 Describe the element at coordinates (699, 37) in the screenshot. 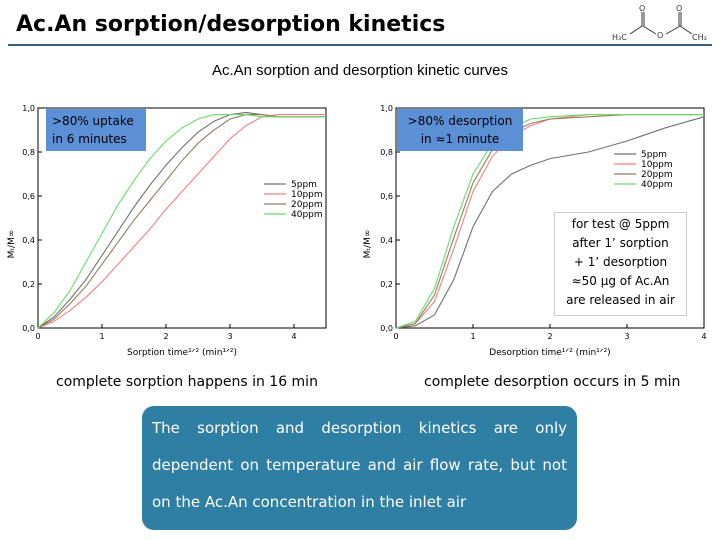

I see `molecule-label-ch3: CH₃` at that location.